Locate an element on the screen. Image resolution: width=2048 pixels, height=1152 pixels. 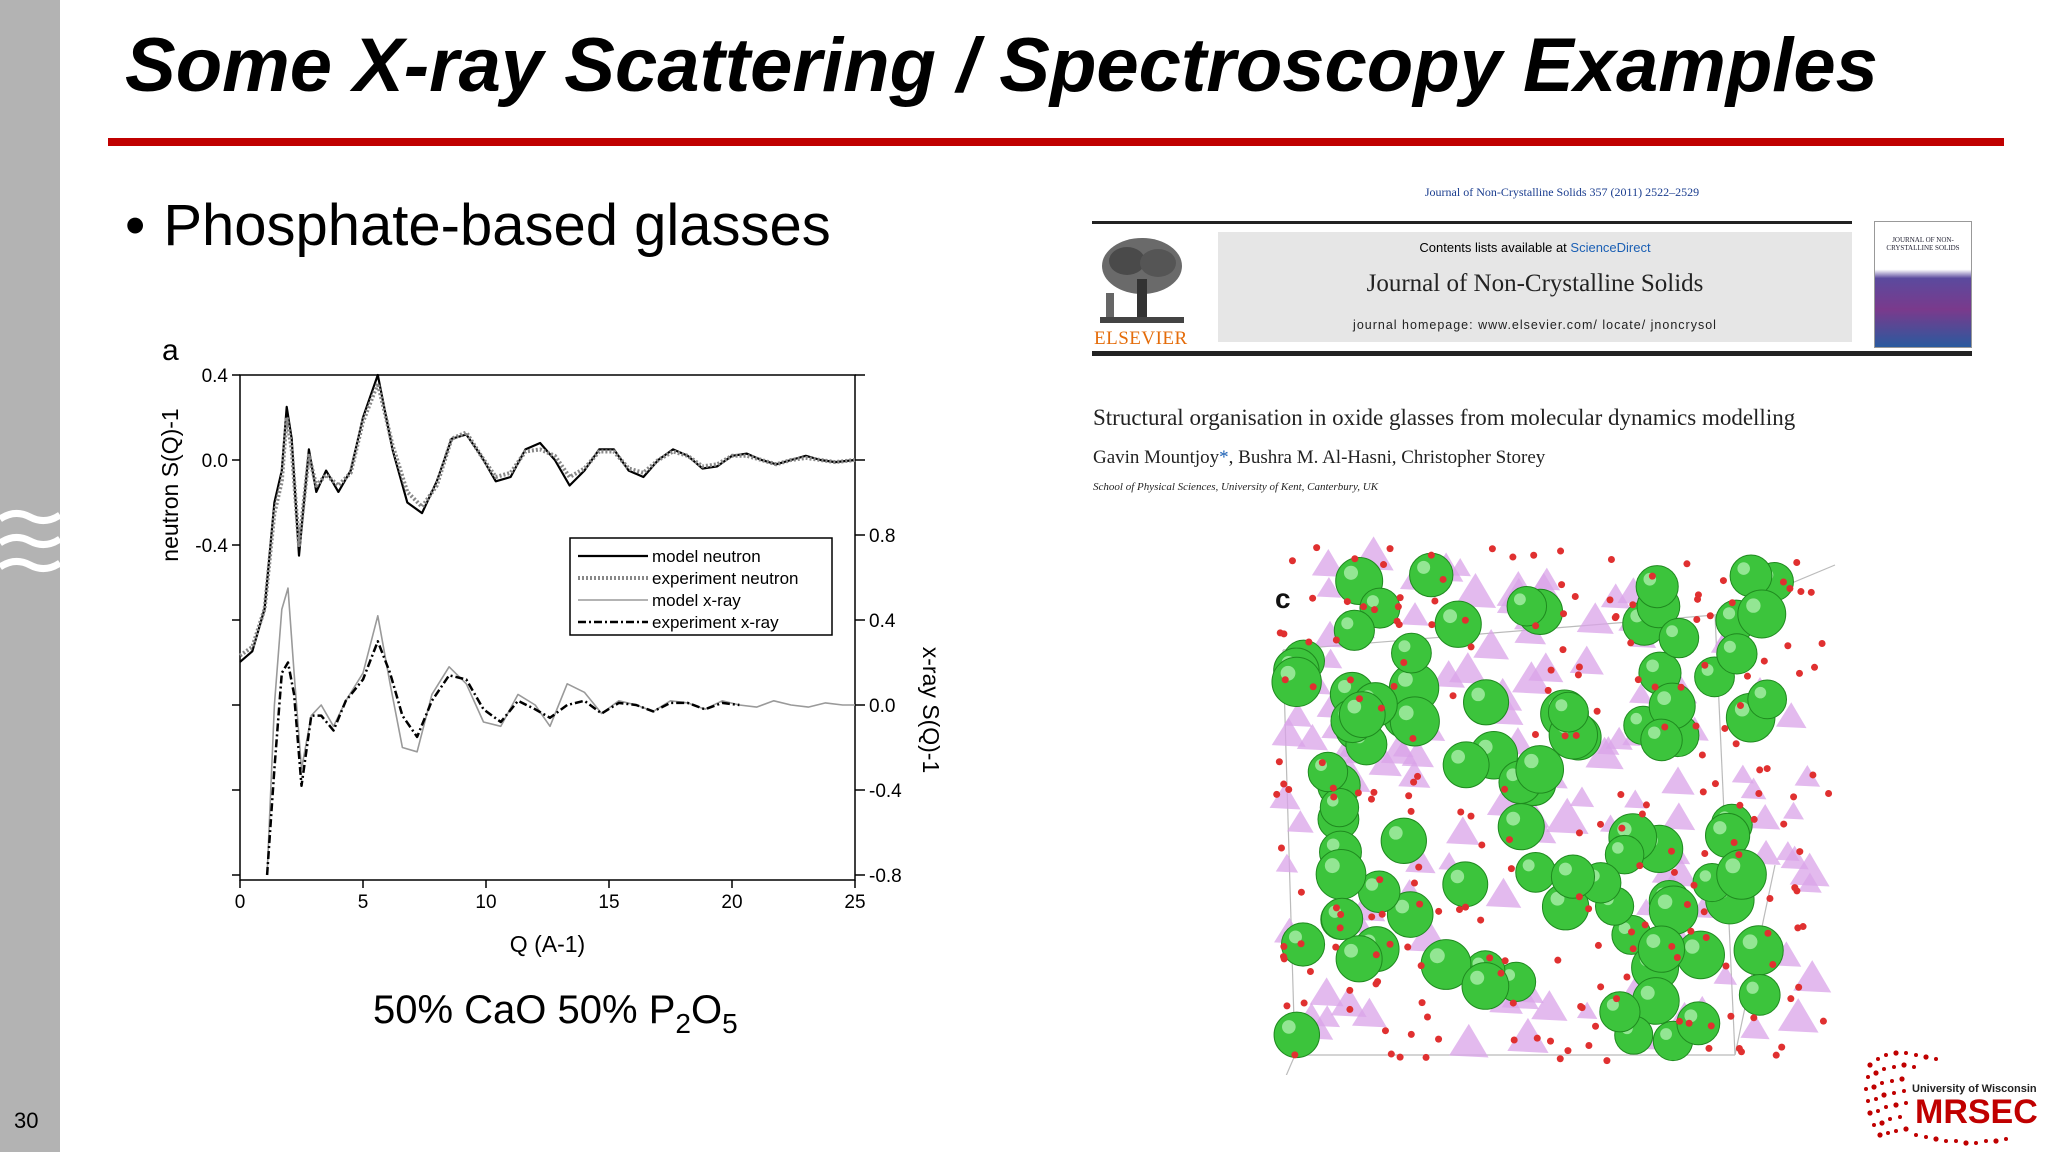
title-underline is located at coordinates (1056, 142).